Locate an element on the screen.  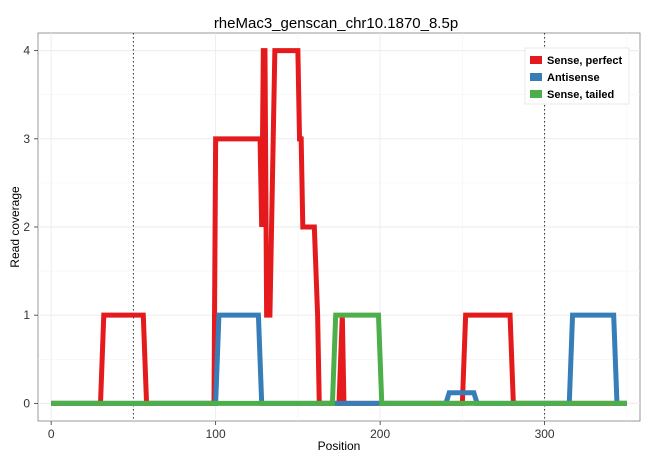
x-tick-label: 100 is located at coordinates (216, 434).